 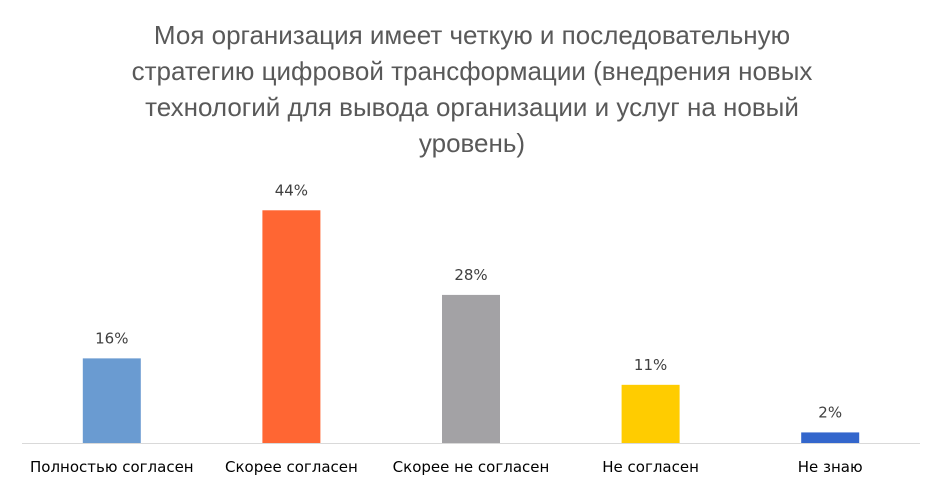 What do you see at coordinates (471, 467) in the screenshot?
I see `category-label-3: Скорее не согласен` at bounding box center [471, 467].